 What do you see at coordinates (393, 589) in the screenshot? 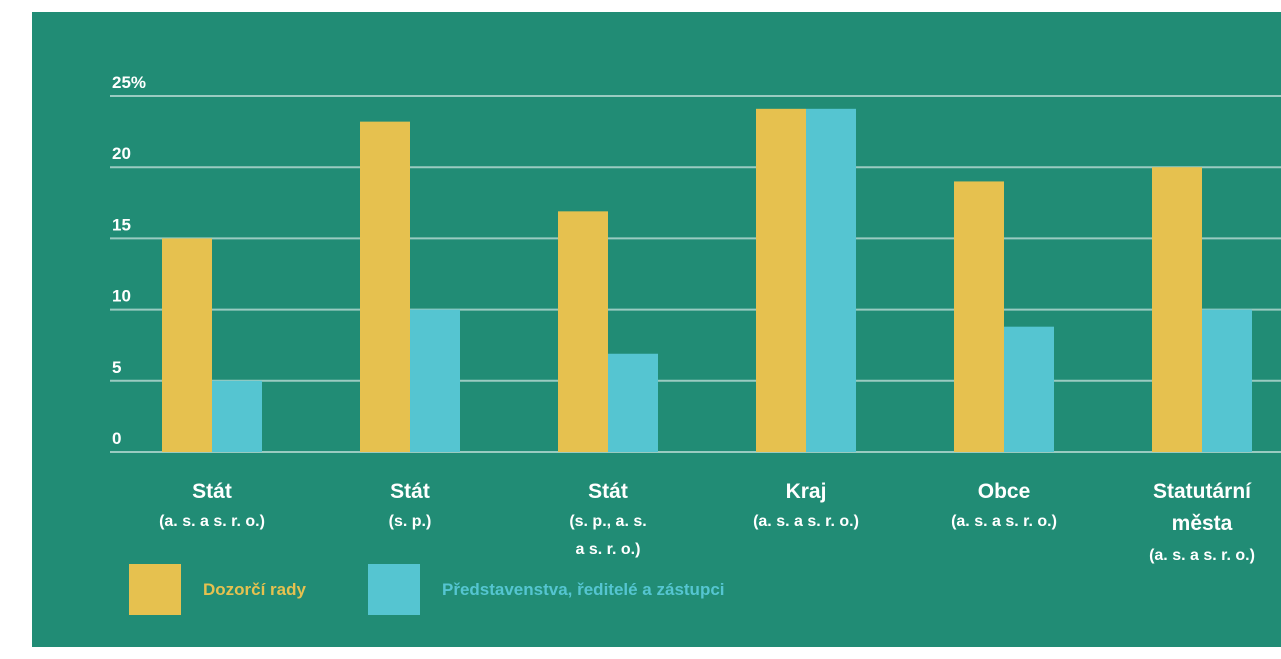
I see `legend-swatch-predstavenstva` at bounding box center [393, 589].